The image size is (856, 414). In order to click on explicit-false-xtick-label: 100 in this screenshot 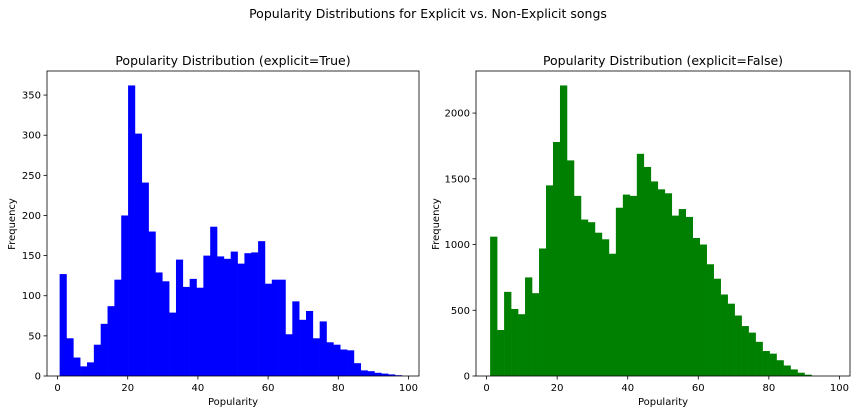, I will do `click(839, 388)`.